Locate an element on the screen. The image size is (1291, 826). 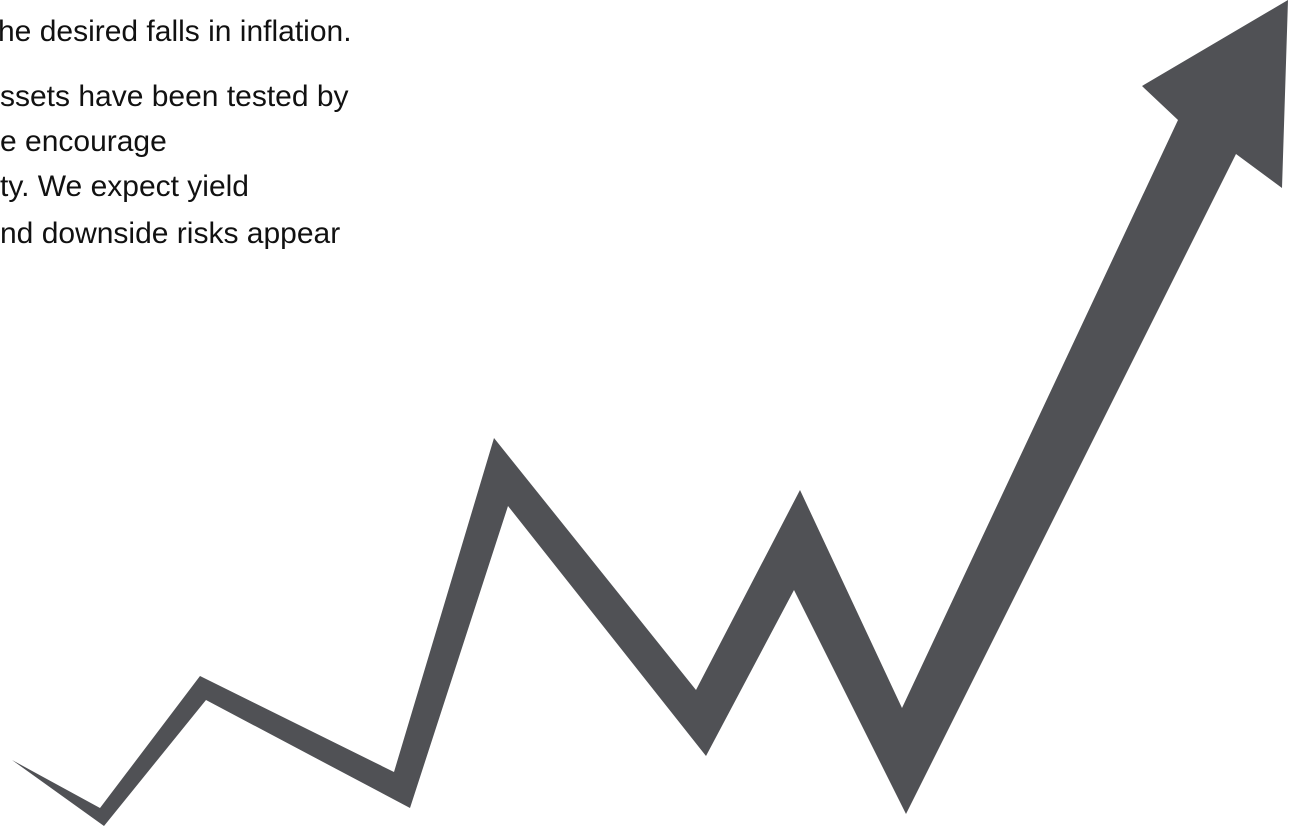
text-line-1: he desired falls in inflation. is located at coordinates (176, 31).